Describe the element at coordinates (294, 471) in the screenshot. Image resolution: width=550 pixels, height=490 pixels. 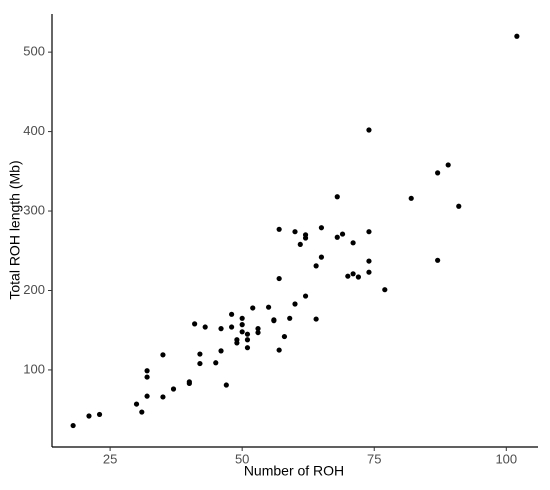
I see `x-axis-title: Number of ROH` at that location.